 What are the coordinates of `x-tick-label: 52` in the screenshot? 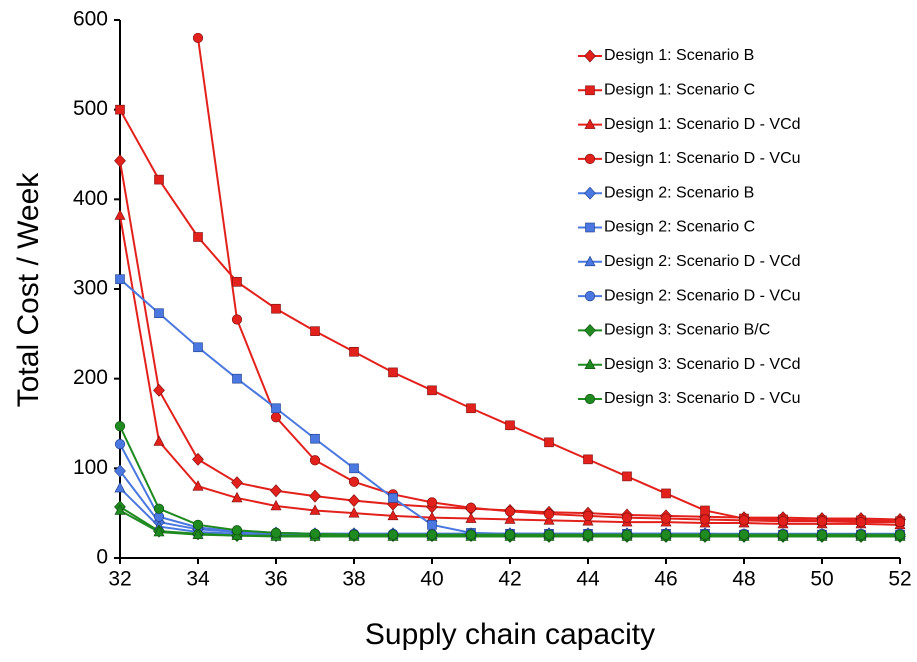 It's located at (899, 579).